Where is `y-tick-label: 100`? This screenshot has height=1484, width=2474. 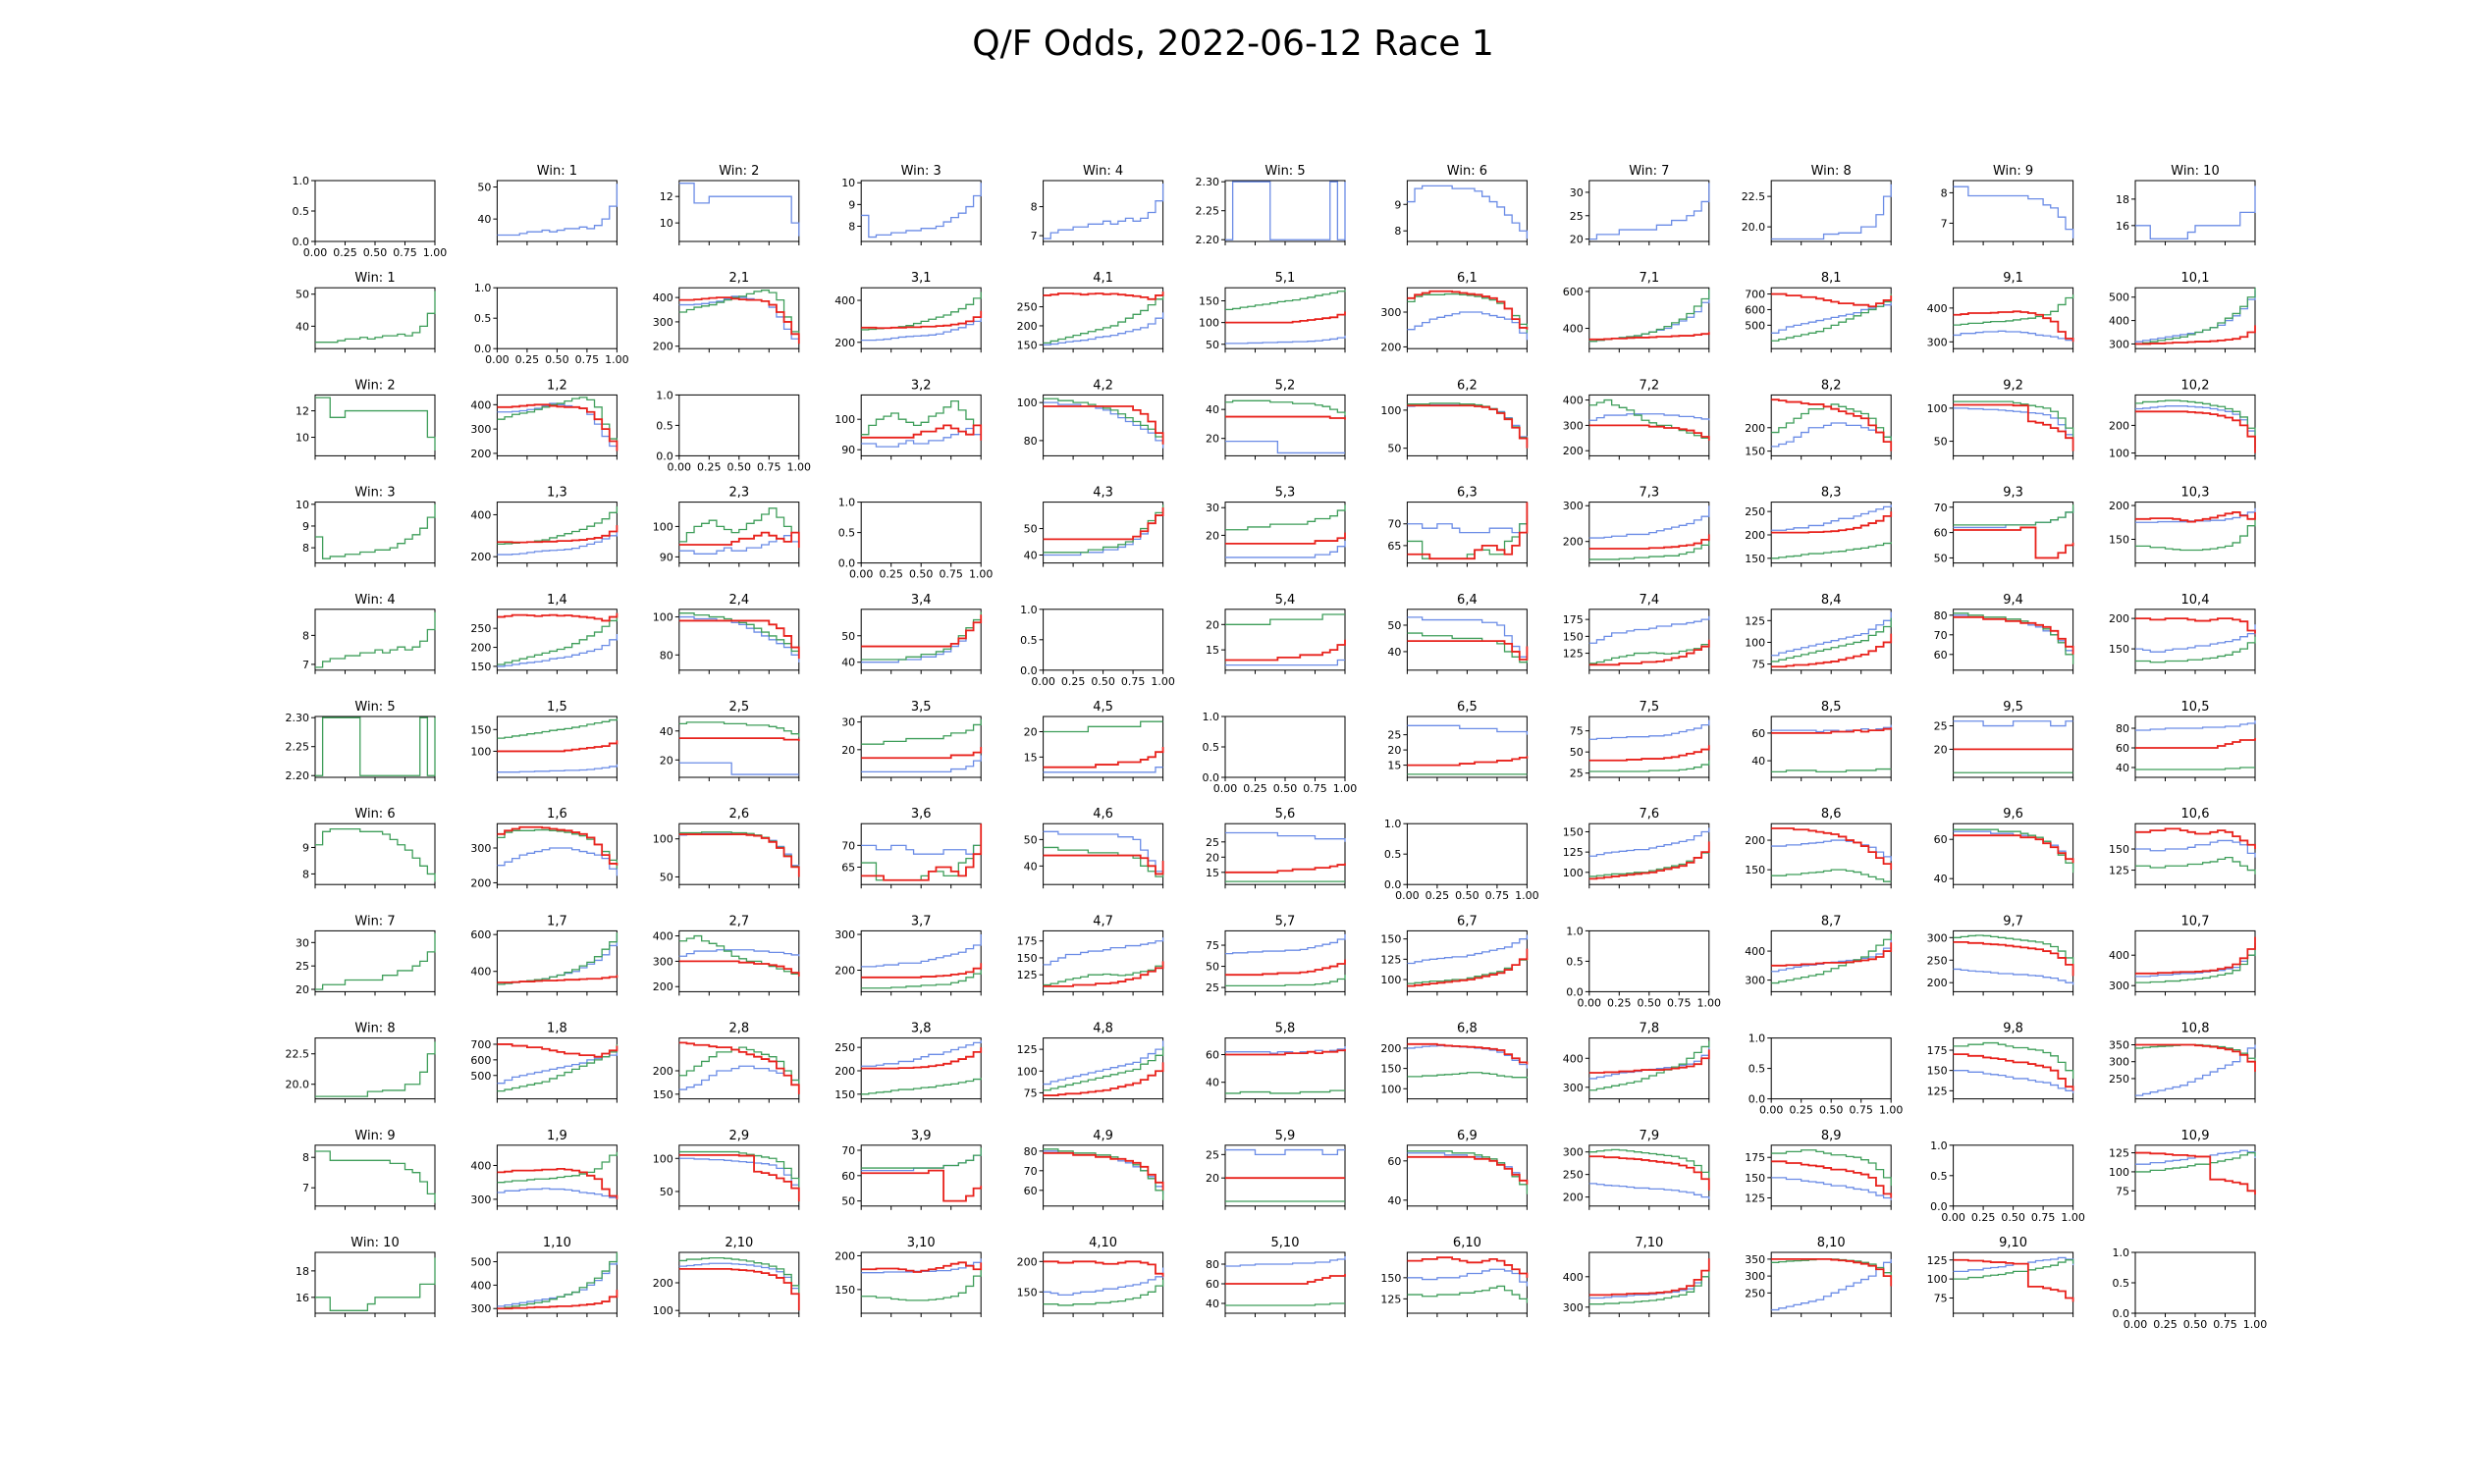 y-tick-label: 100 is located at coordinates (1390, 980).